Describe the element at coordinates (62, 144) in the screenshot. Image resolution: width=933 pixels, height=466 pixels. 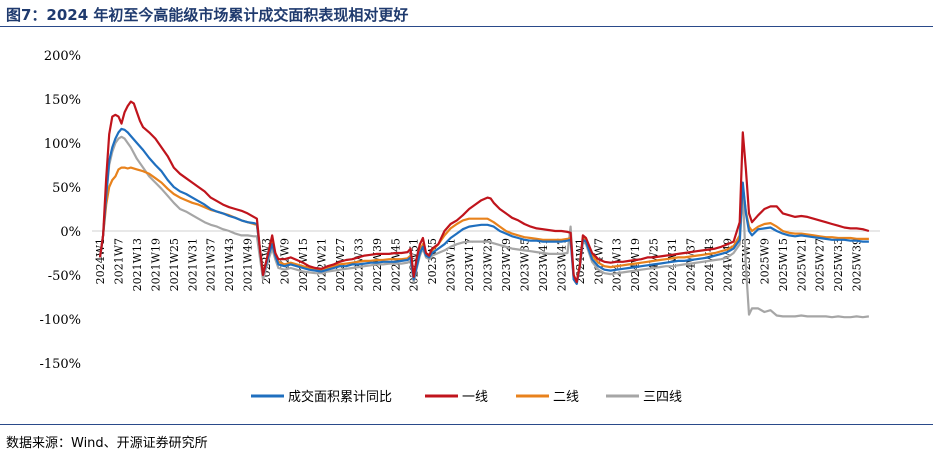
I see `y-tick-label: 100%` at that location.